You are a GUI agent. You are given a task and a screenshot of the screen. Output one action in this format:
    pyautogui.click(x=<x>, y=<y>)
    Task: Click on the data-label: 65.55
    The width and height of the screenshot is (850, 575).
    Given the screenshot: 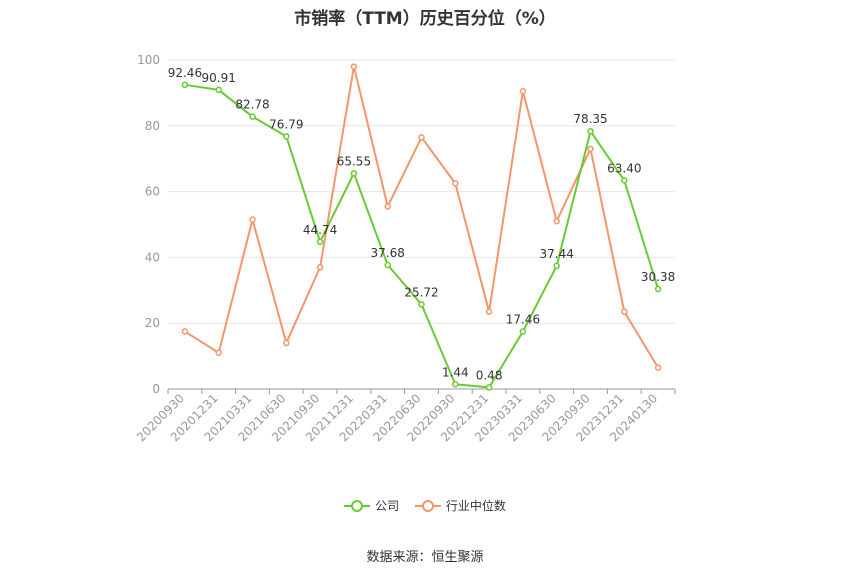 What is the action you would take?
    pyautogui.click(x=354, y=161)
    